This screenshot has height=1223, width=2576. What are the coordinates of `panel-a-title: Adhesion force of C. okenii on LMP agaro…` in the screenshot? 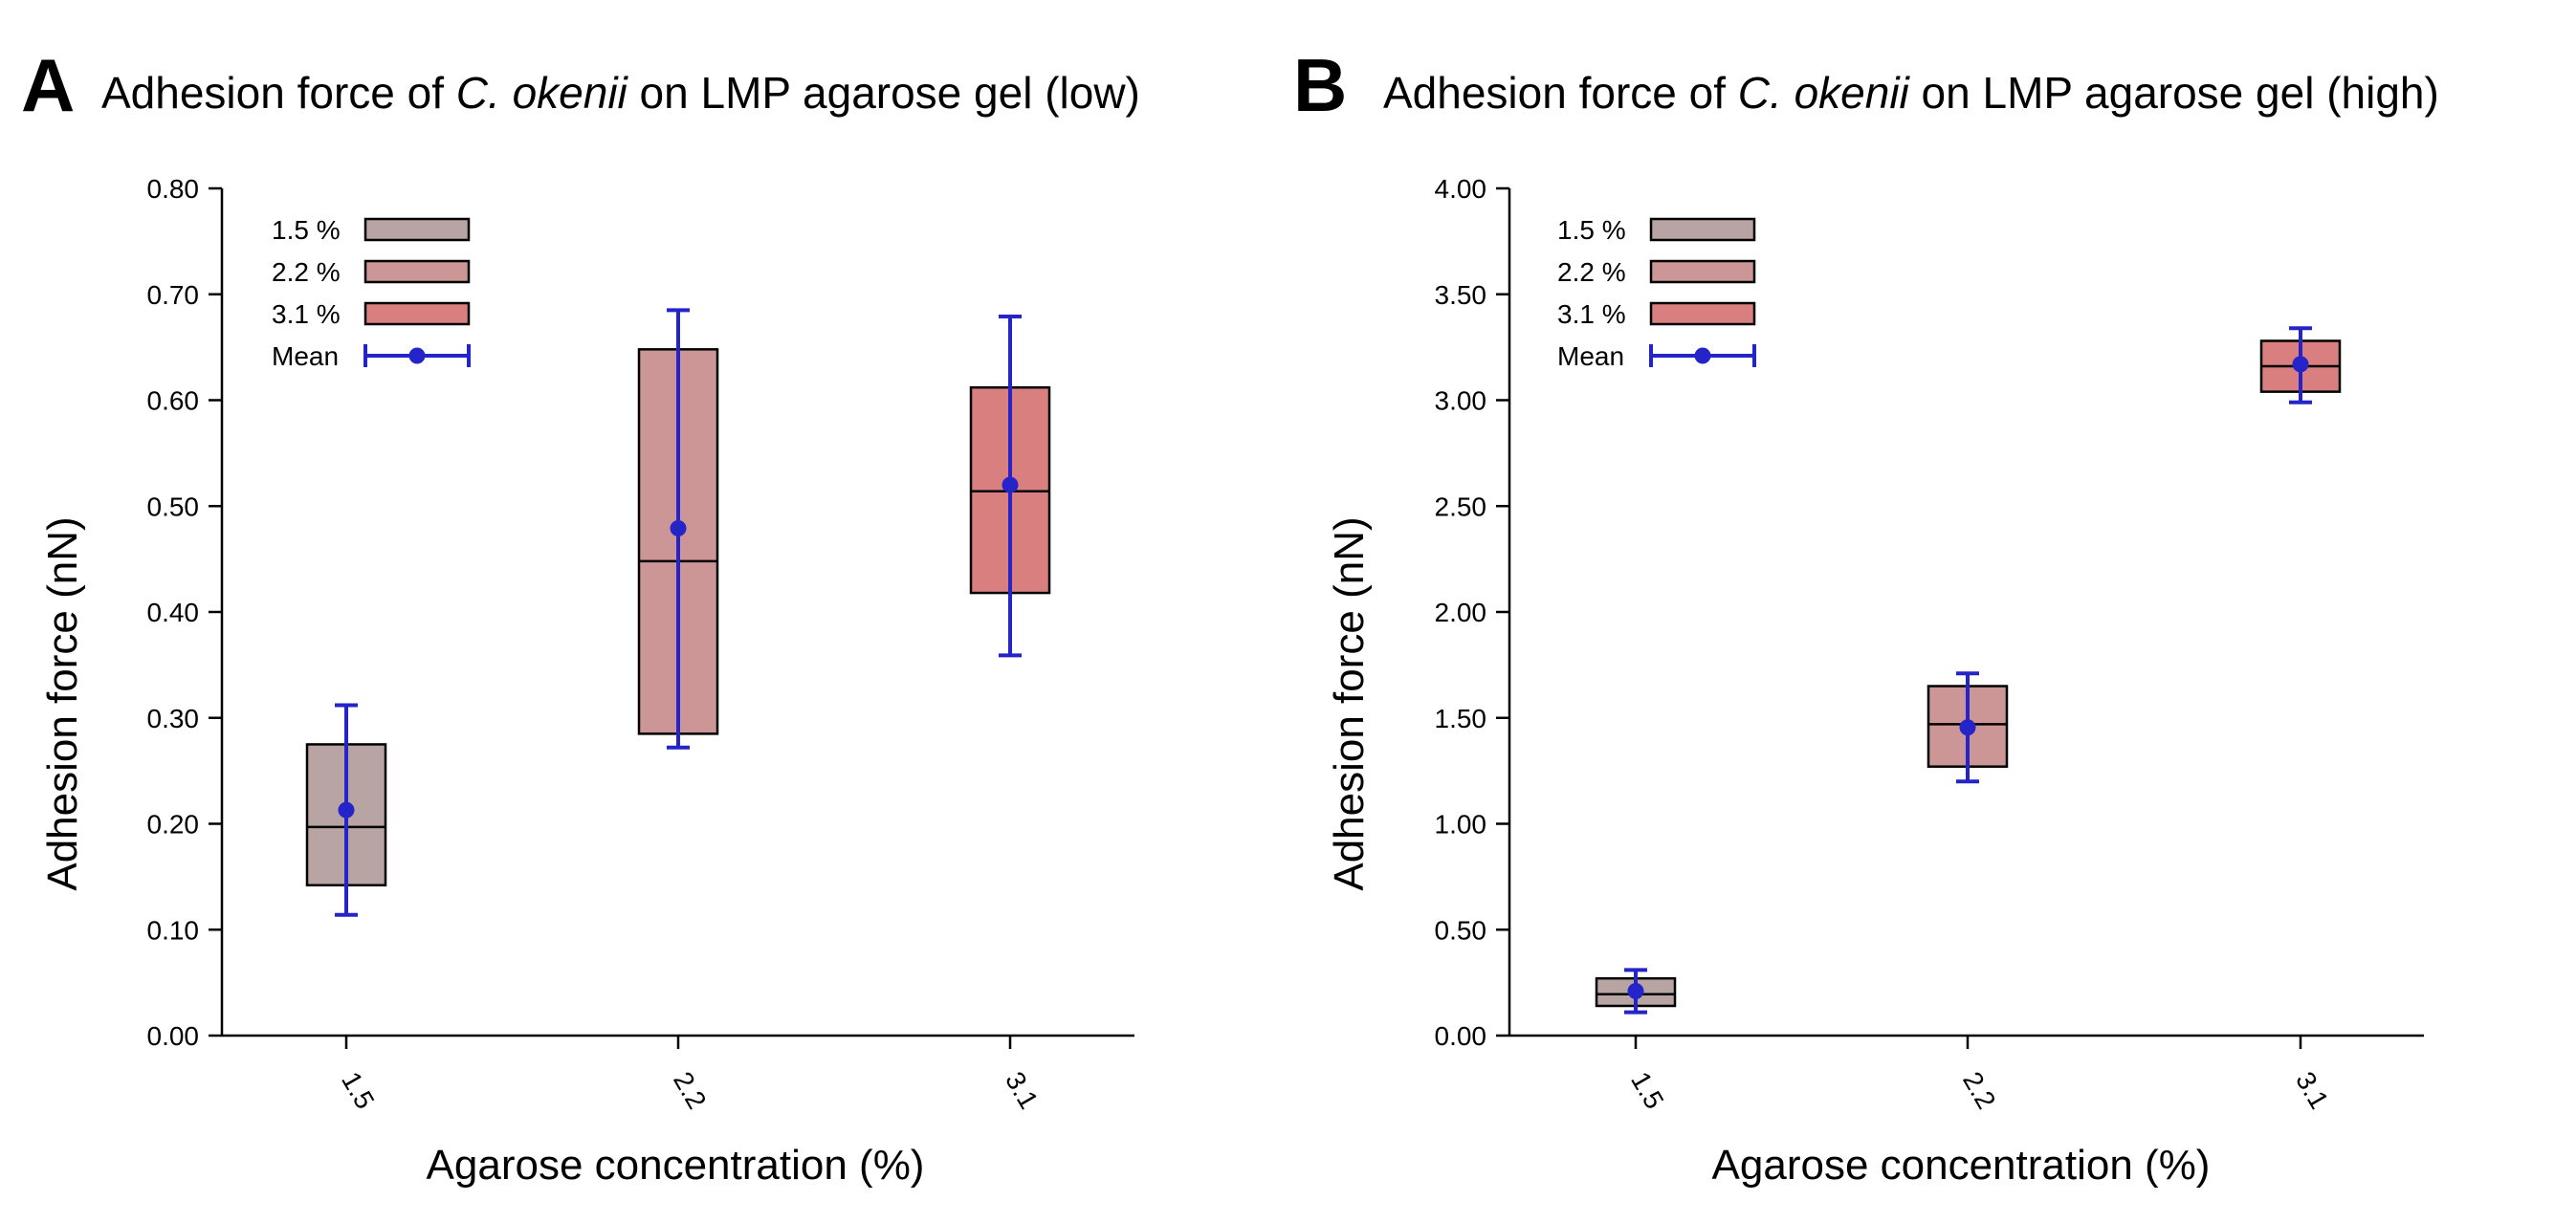 It's located at (620, 93).